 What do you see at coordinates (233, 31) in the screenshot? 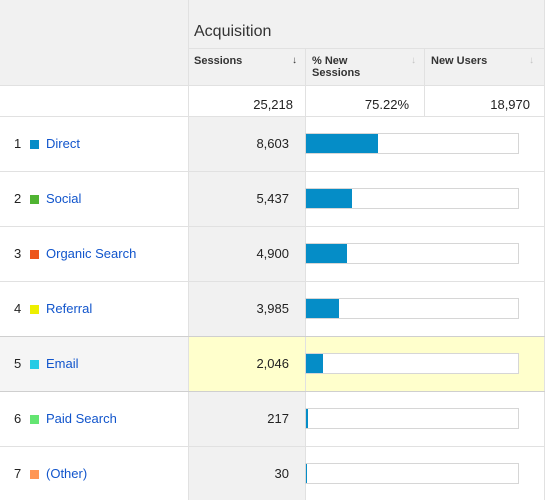
I see `acquisition-group-title: Acquisition` at bounding box center [233, 31].